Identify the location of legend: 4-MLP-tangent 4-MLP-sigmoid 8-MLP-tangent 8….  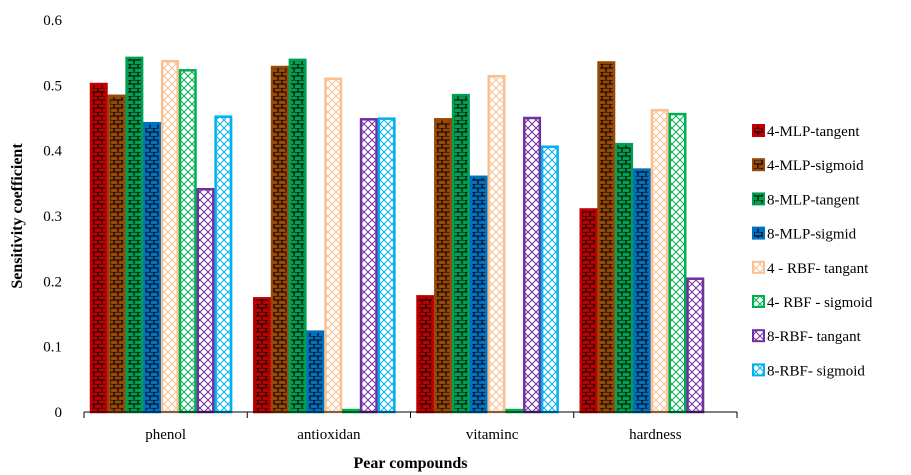
(812, 251).